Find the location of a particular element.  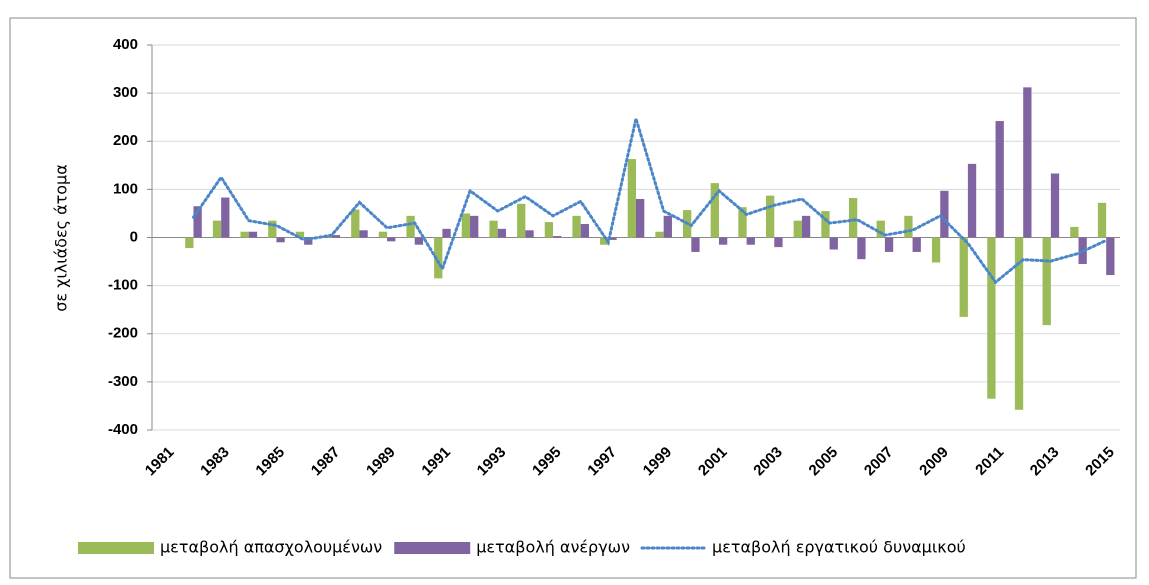

legend-label: μεταβολή ανέργων is located at coordinates (553, 547).